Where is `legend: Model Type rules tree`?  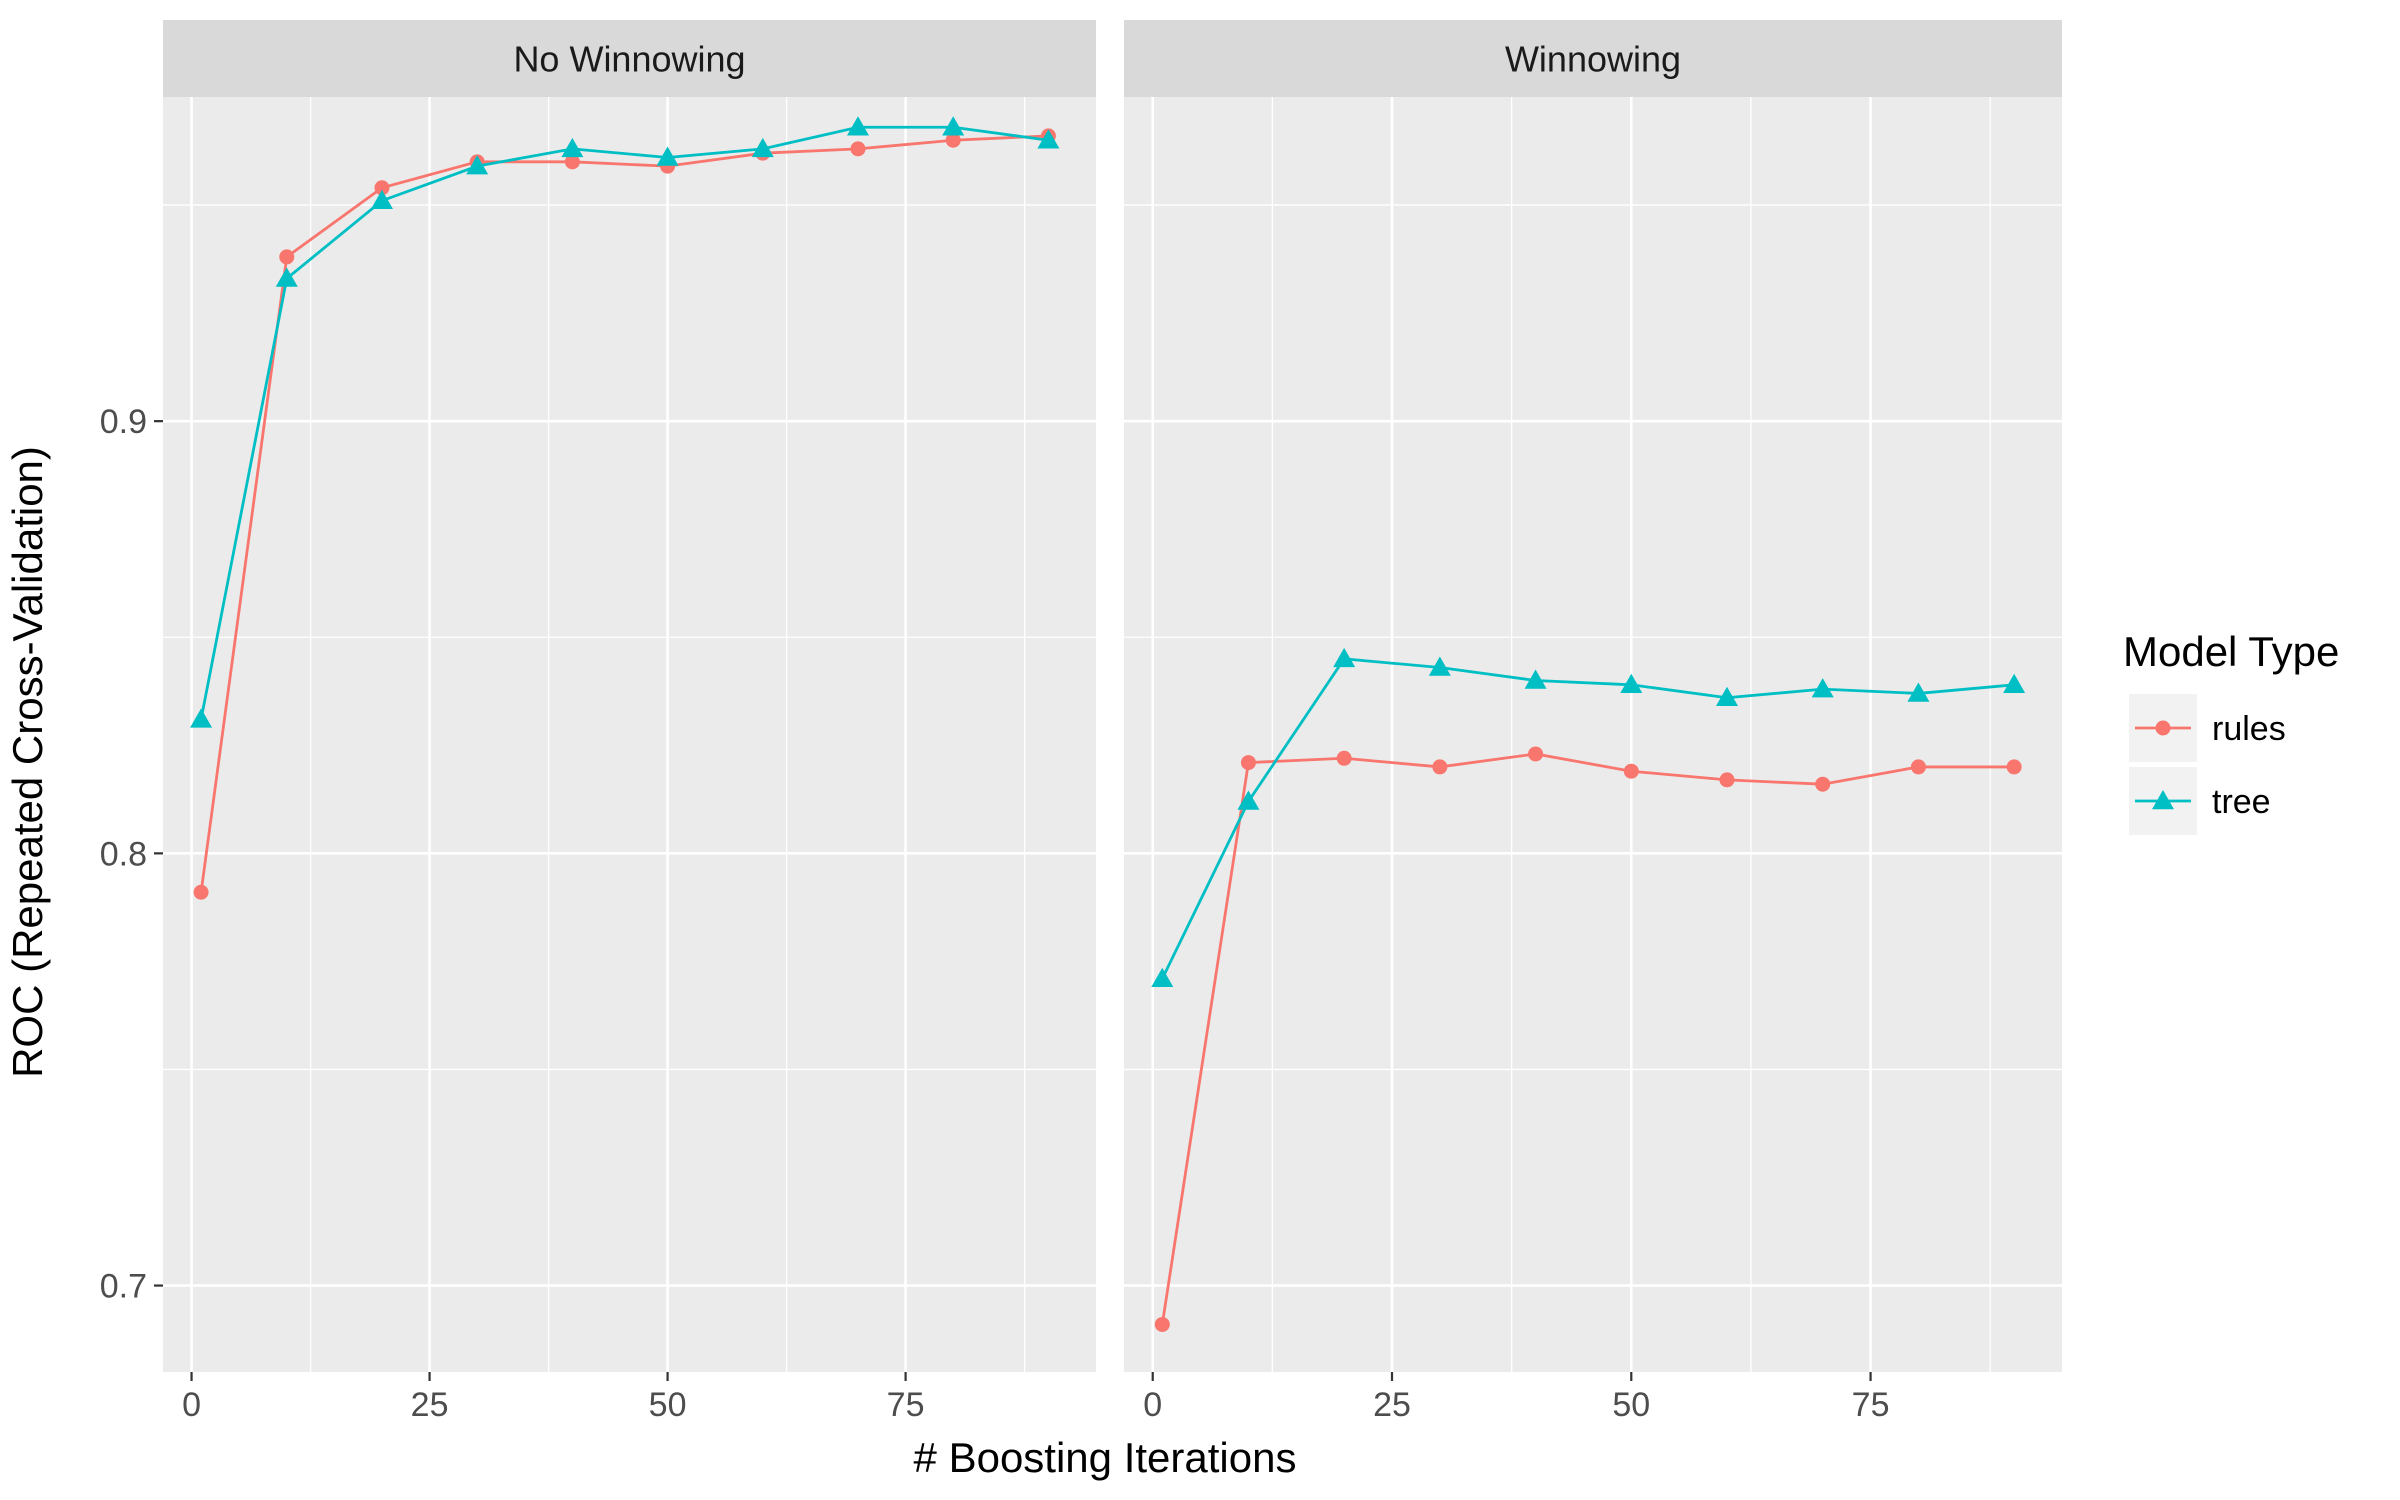 legend: Model Type rules tree is located at coordinates (2231, 731).